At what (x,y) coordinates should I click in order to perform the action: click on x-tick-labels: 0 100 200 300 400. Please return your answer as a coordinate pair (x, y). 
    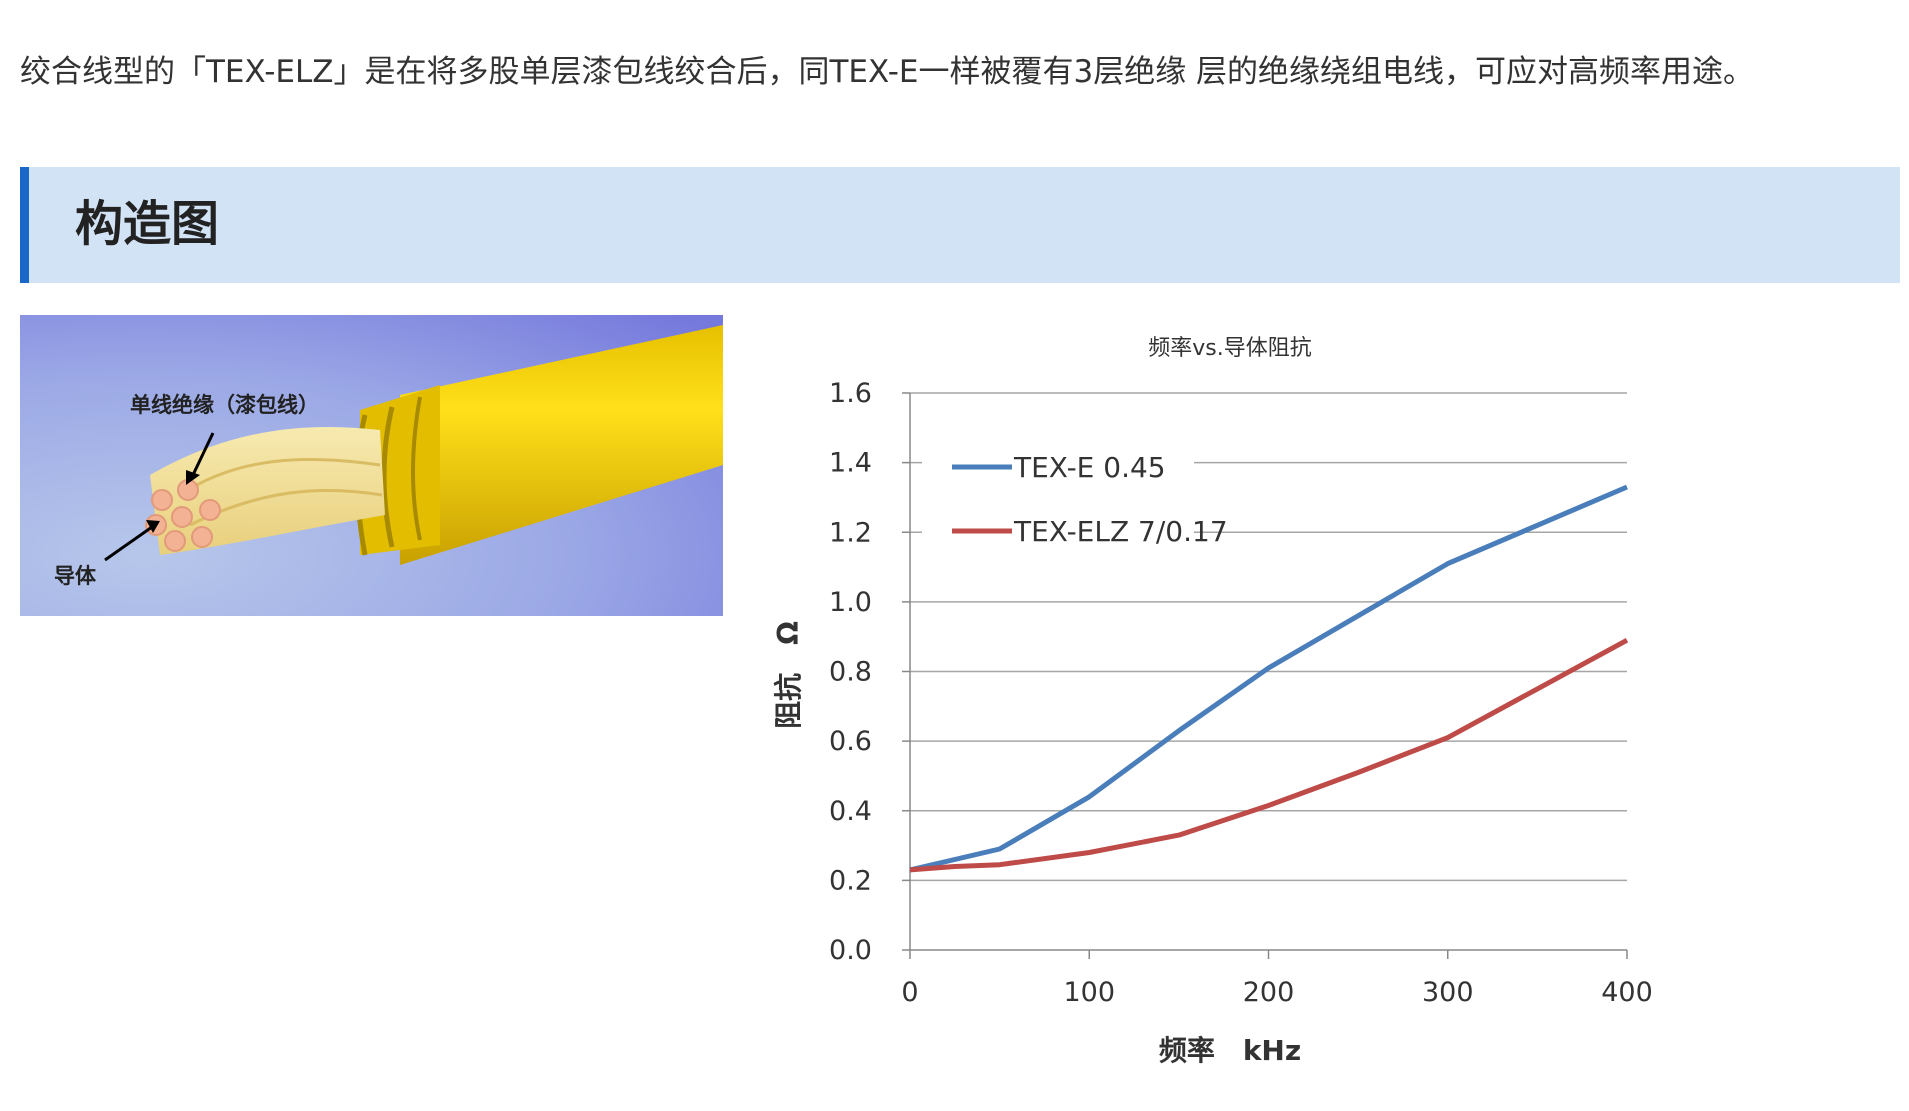
    Looking at the image, I should click on (1276, 992).